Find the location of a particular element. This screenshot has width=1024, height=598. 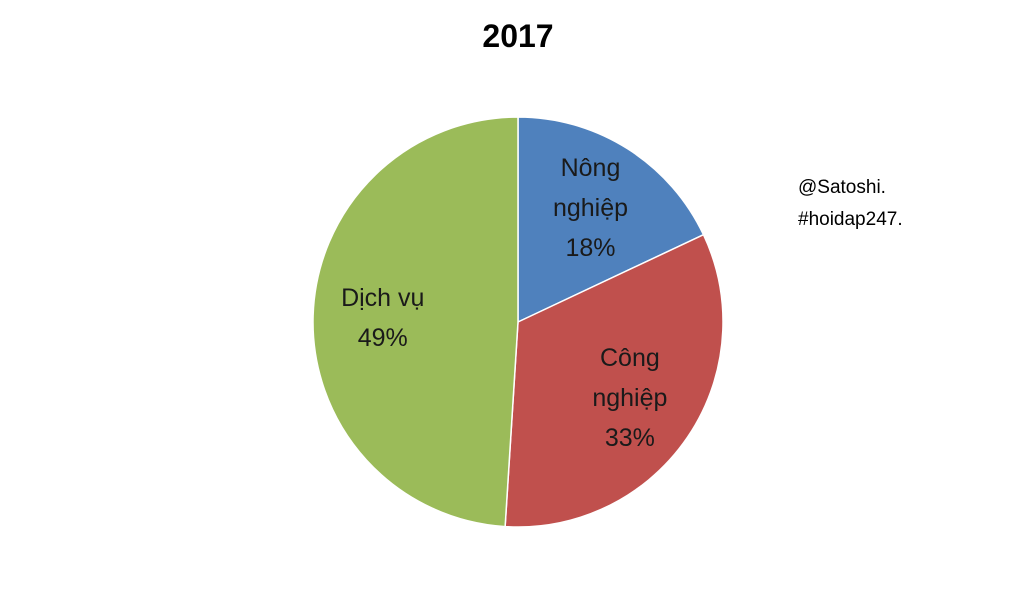

value-label: 49% is located at coordinates (382, 337).